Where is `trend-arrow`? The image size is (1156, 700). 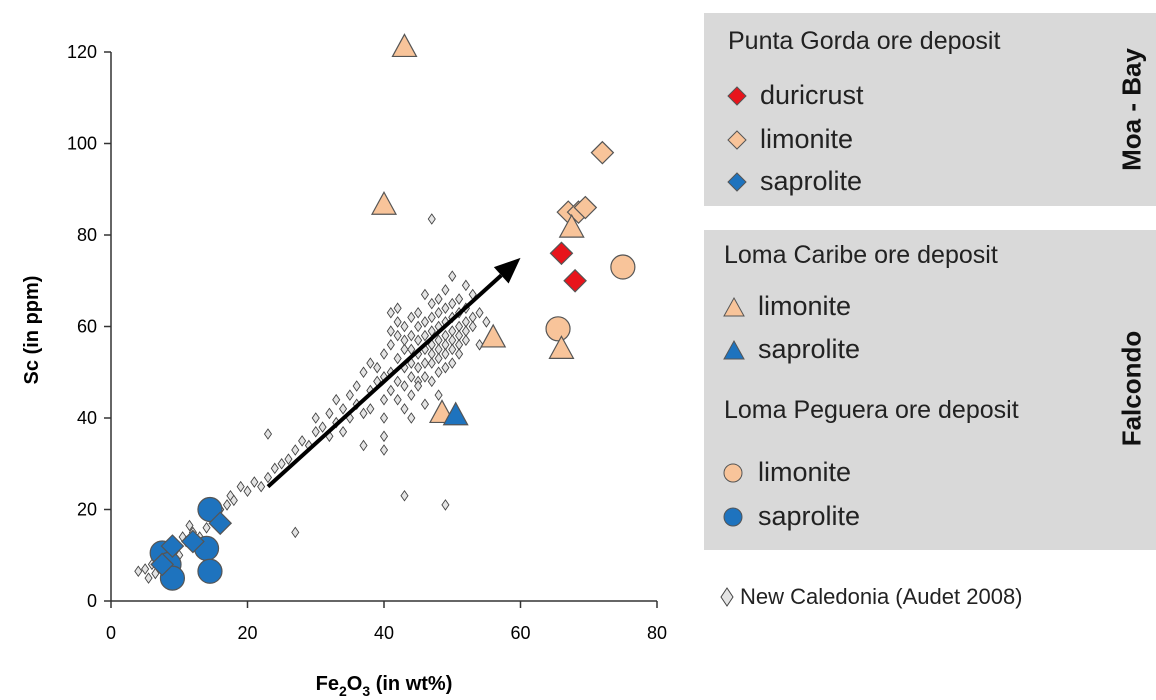 trend-arrow is located at coordinates (393, 373).